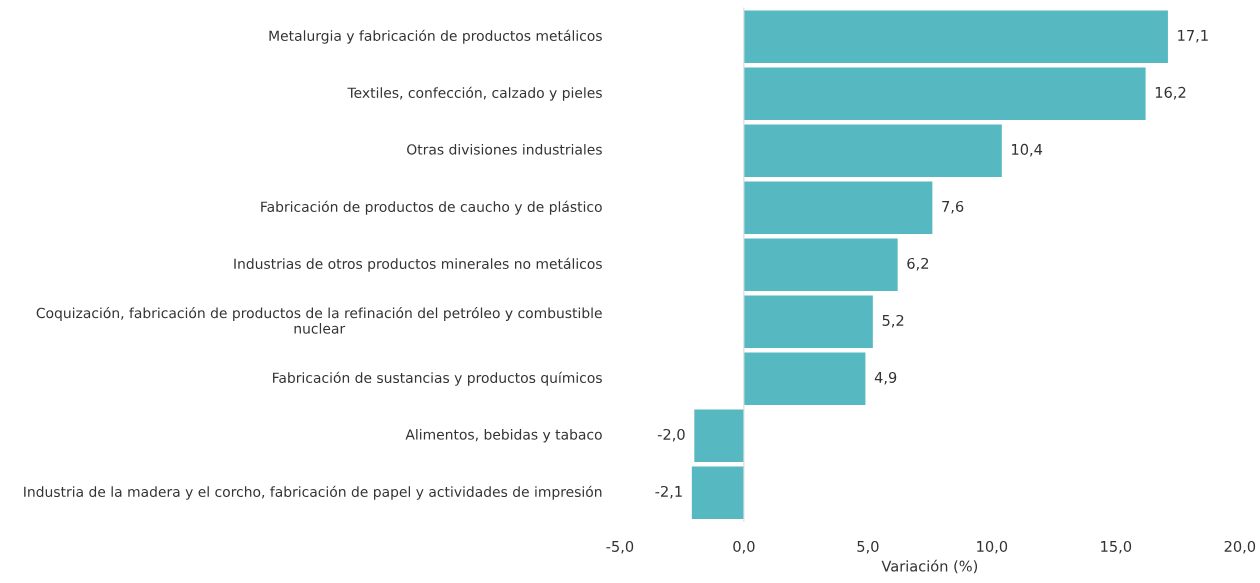  What do you see at coordinates (868, 547) in the screenshot?
I see `x-tick-label: 5,0` at bounding box center [868, 547].